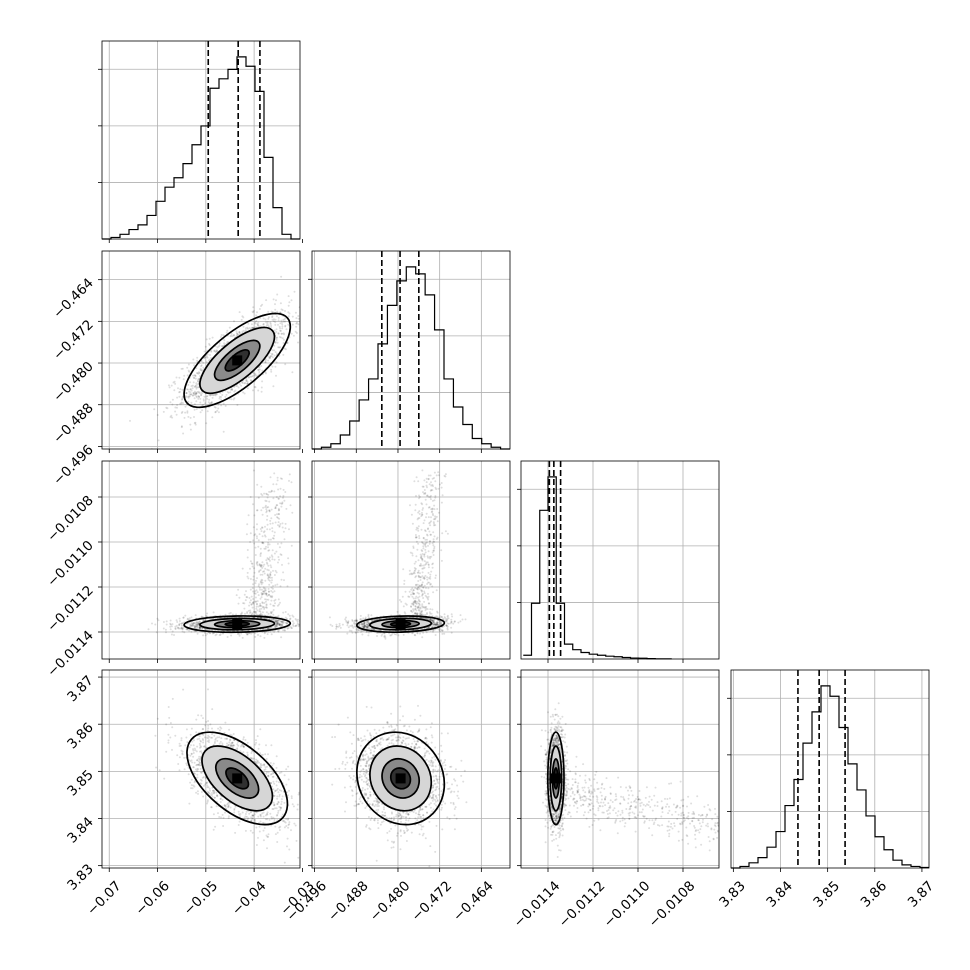  Describe the element at coordinates (237, 360) in the screenshot. I see `density-peak` at that location.